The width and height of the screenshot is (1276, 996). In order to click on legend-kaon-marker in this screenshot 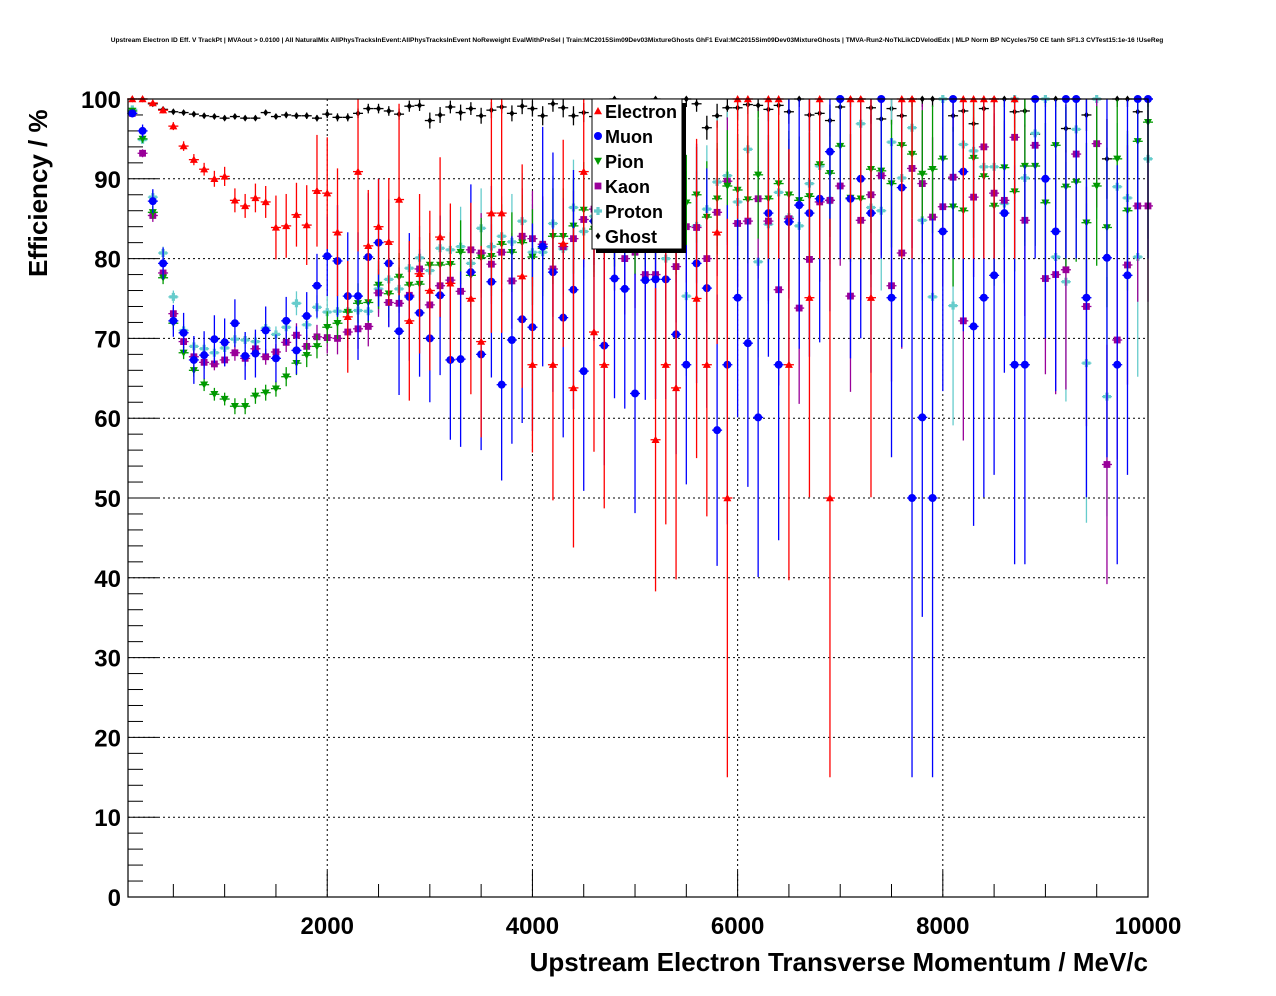, I will do `click(598, 186)`.